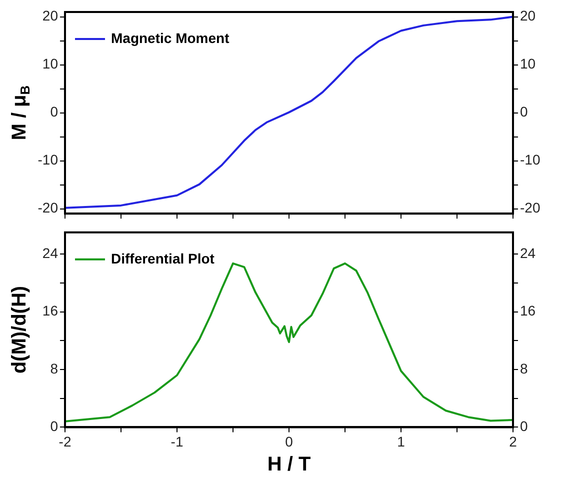 The height and width of the screenshot is (477, 563). What do you see at coordinates (170, 38) in the screenshot?
I see `legend-label: Magnetic Moment` at bounding box center [170, 38].